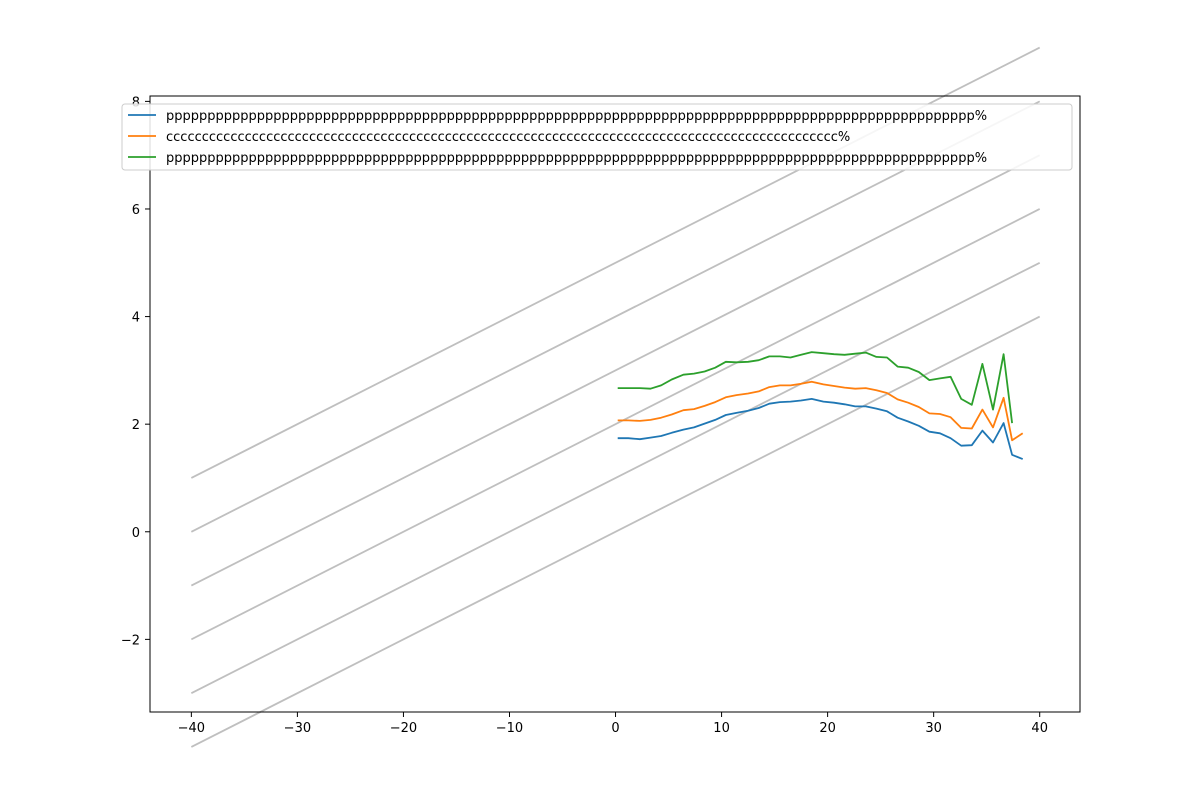 This screenshot has height=800, width=1200. Describe the element at coordinates (130, 640) in the screenshot. I see `y-tick-label: −2` at that location.